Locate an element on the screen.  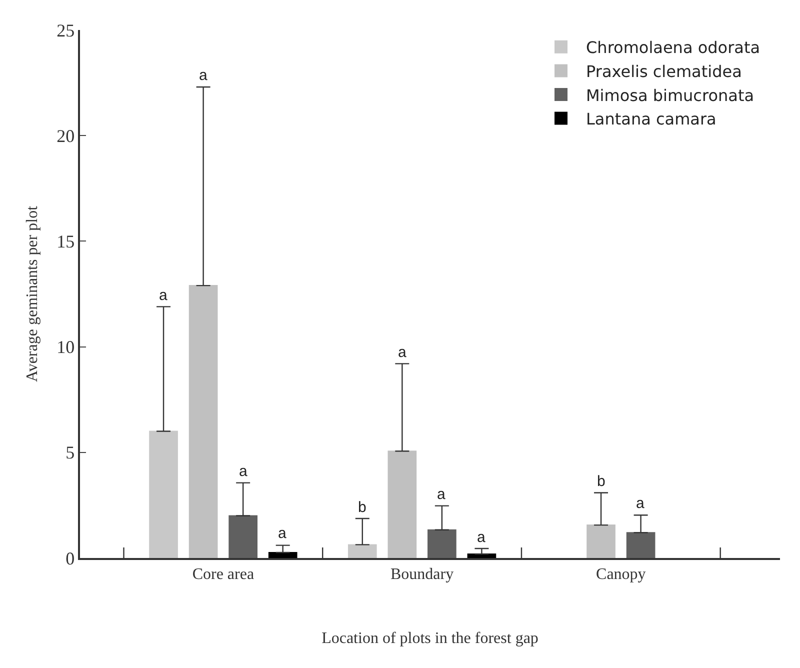
y-axis-title: Average geminants per plot is located at coordinates (33, 293).